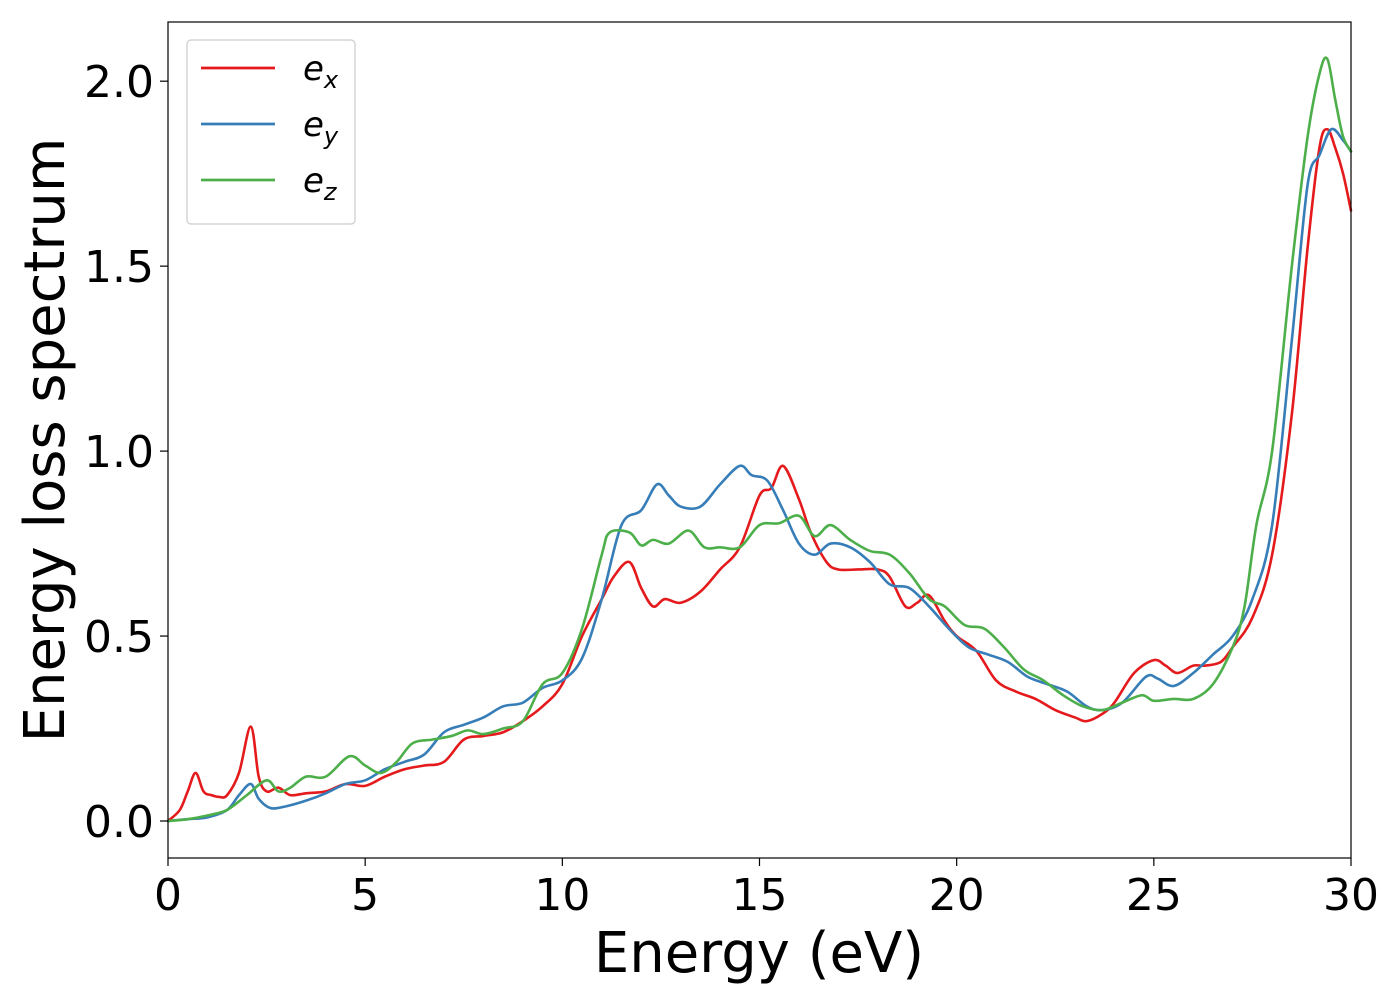 The width and height of the screenshot is (1400, 1000). I want to click on y-tick-label: 0.5, so click(119, 637).